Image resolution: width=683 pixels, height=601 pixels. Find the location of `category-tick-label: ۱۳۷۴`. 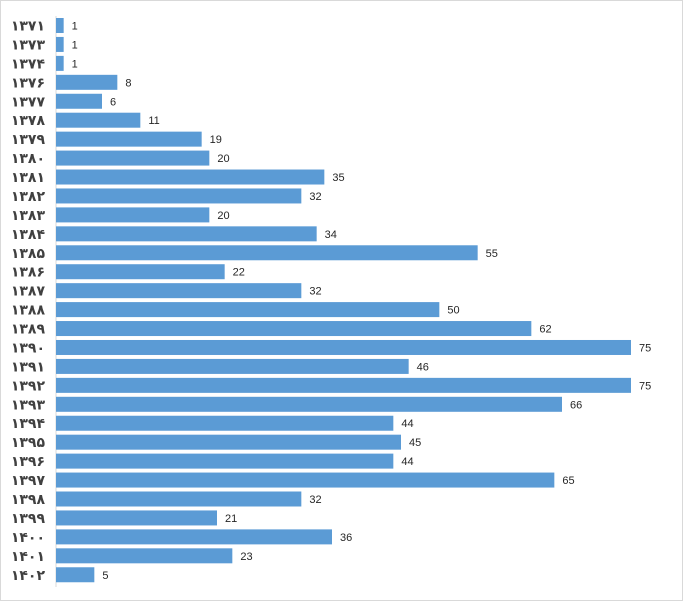

category-tick-label: ۱۳۷۴ is located at coordinates (28, 64).